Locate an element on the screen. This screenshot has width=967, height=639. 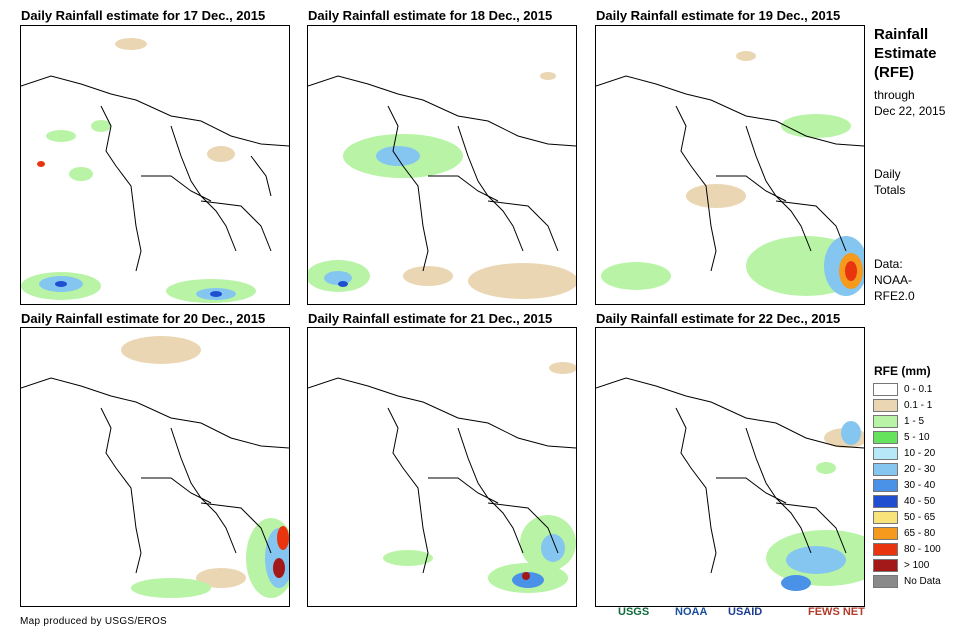
sidebar-daily-2: Totals is located at coordinates (890, 190).